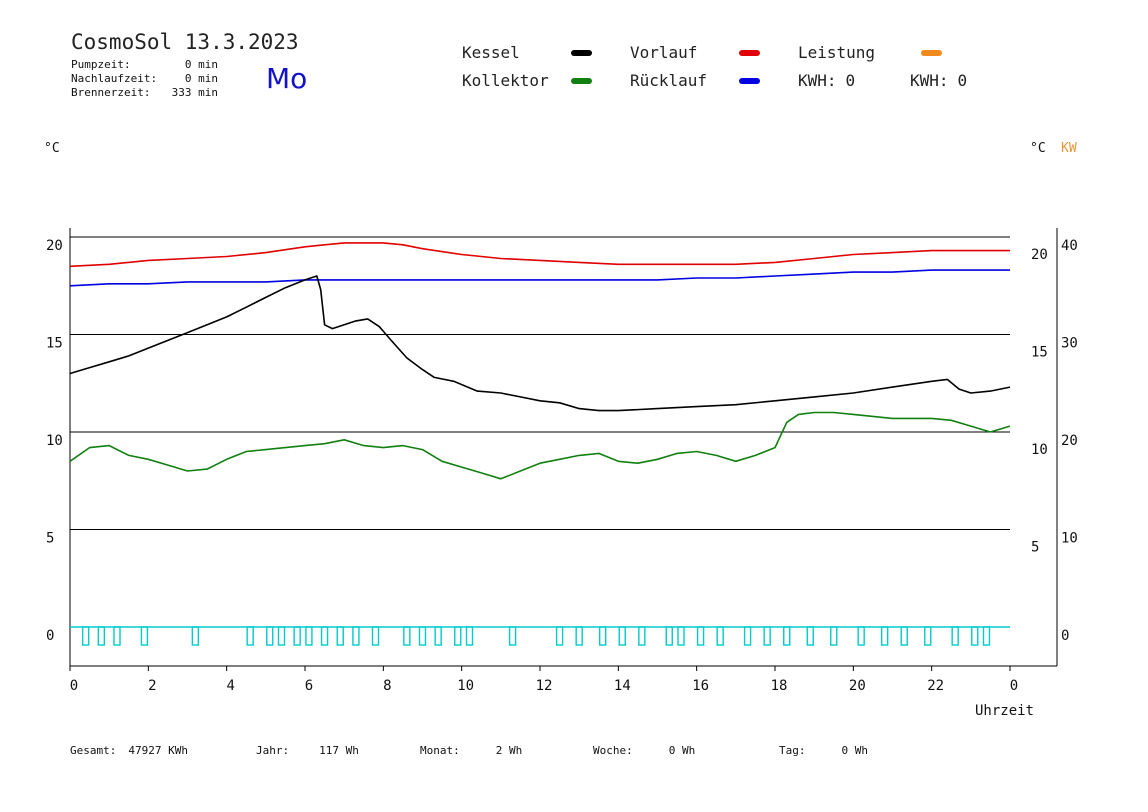 This screenshot has height=812, width=1148. Describe the element at coordinates (1039, 450) in the screenshot. I see `right-tick-label: 10` at that location.